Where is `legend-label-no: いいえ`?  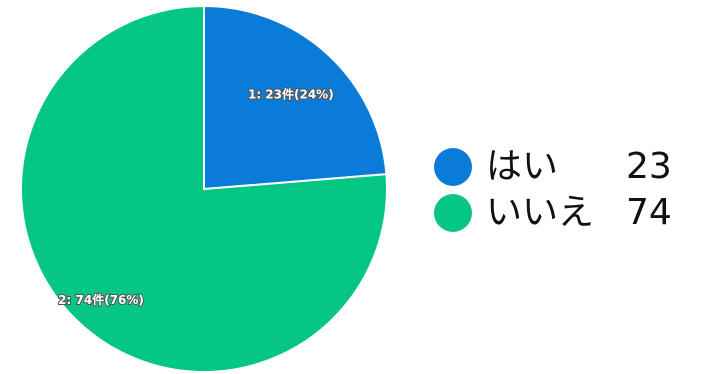
legend-label-no: いいえ is located at coordinates (540, 212).